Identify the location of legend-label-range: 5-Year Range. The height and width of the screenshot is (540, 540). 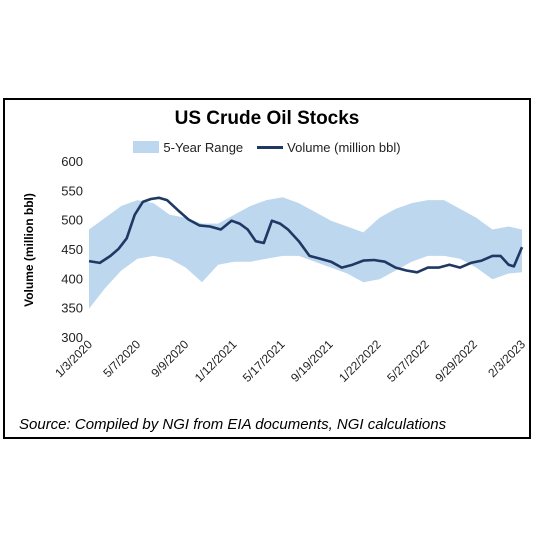
(203, 147).